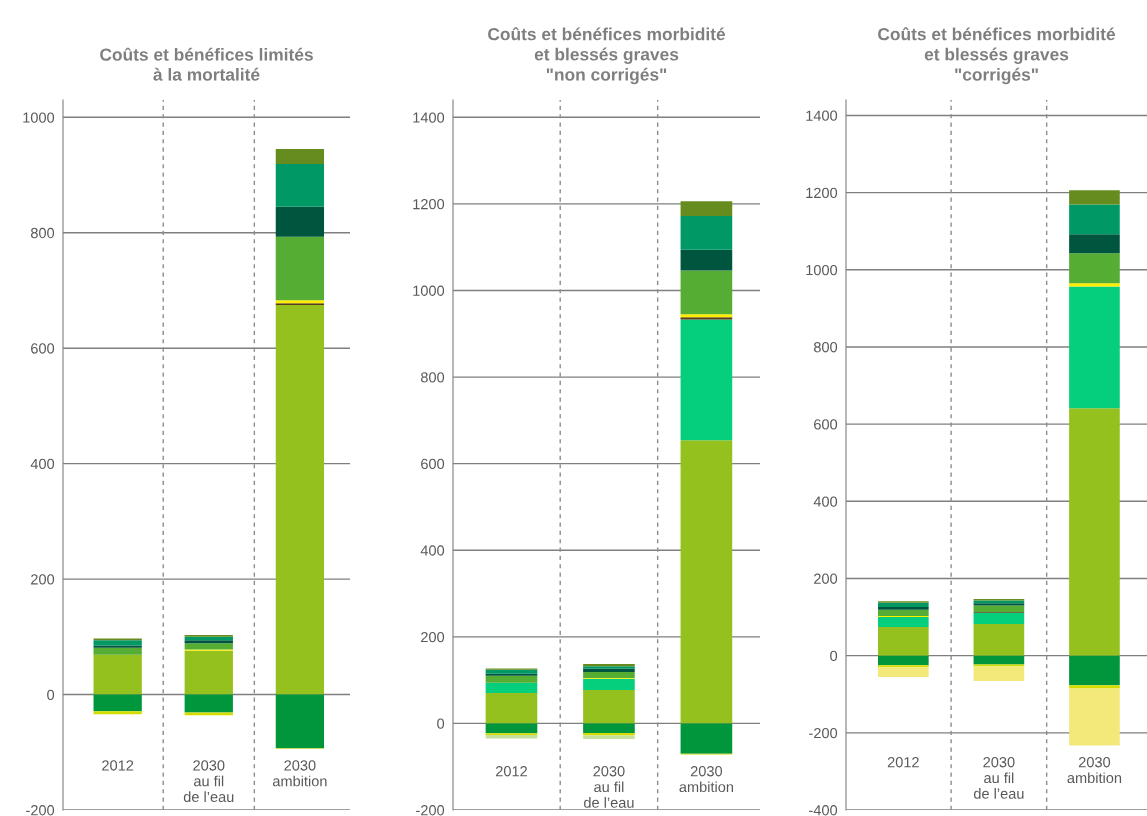 This screenshot has width=1147, height=816. Describe the element at coordinates (607, 56) in the screenshot. I see `chart-title: Coûts et bénéfices morbidité et blessés graves "non corrigés"` at that location.